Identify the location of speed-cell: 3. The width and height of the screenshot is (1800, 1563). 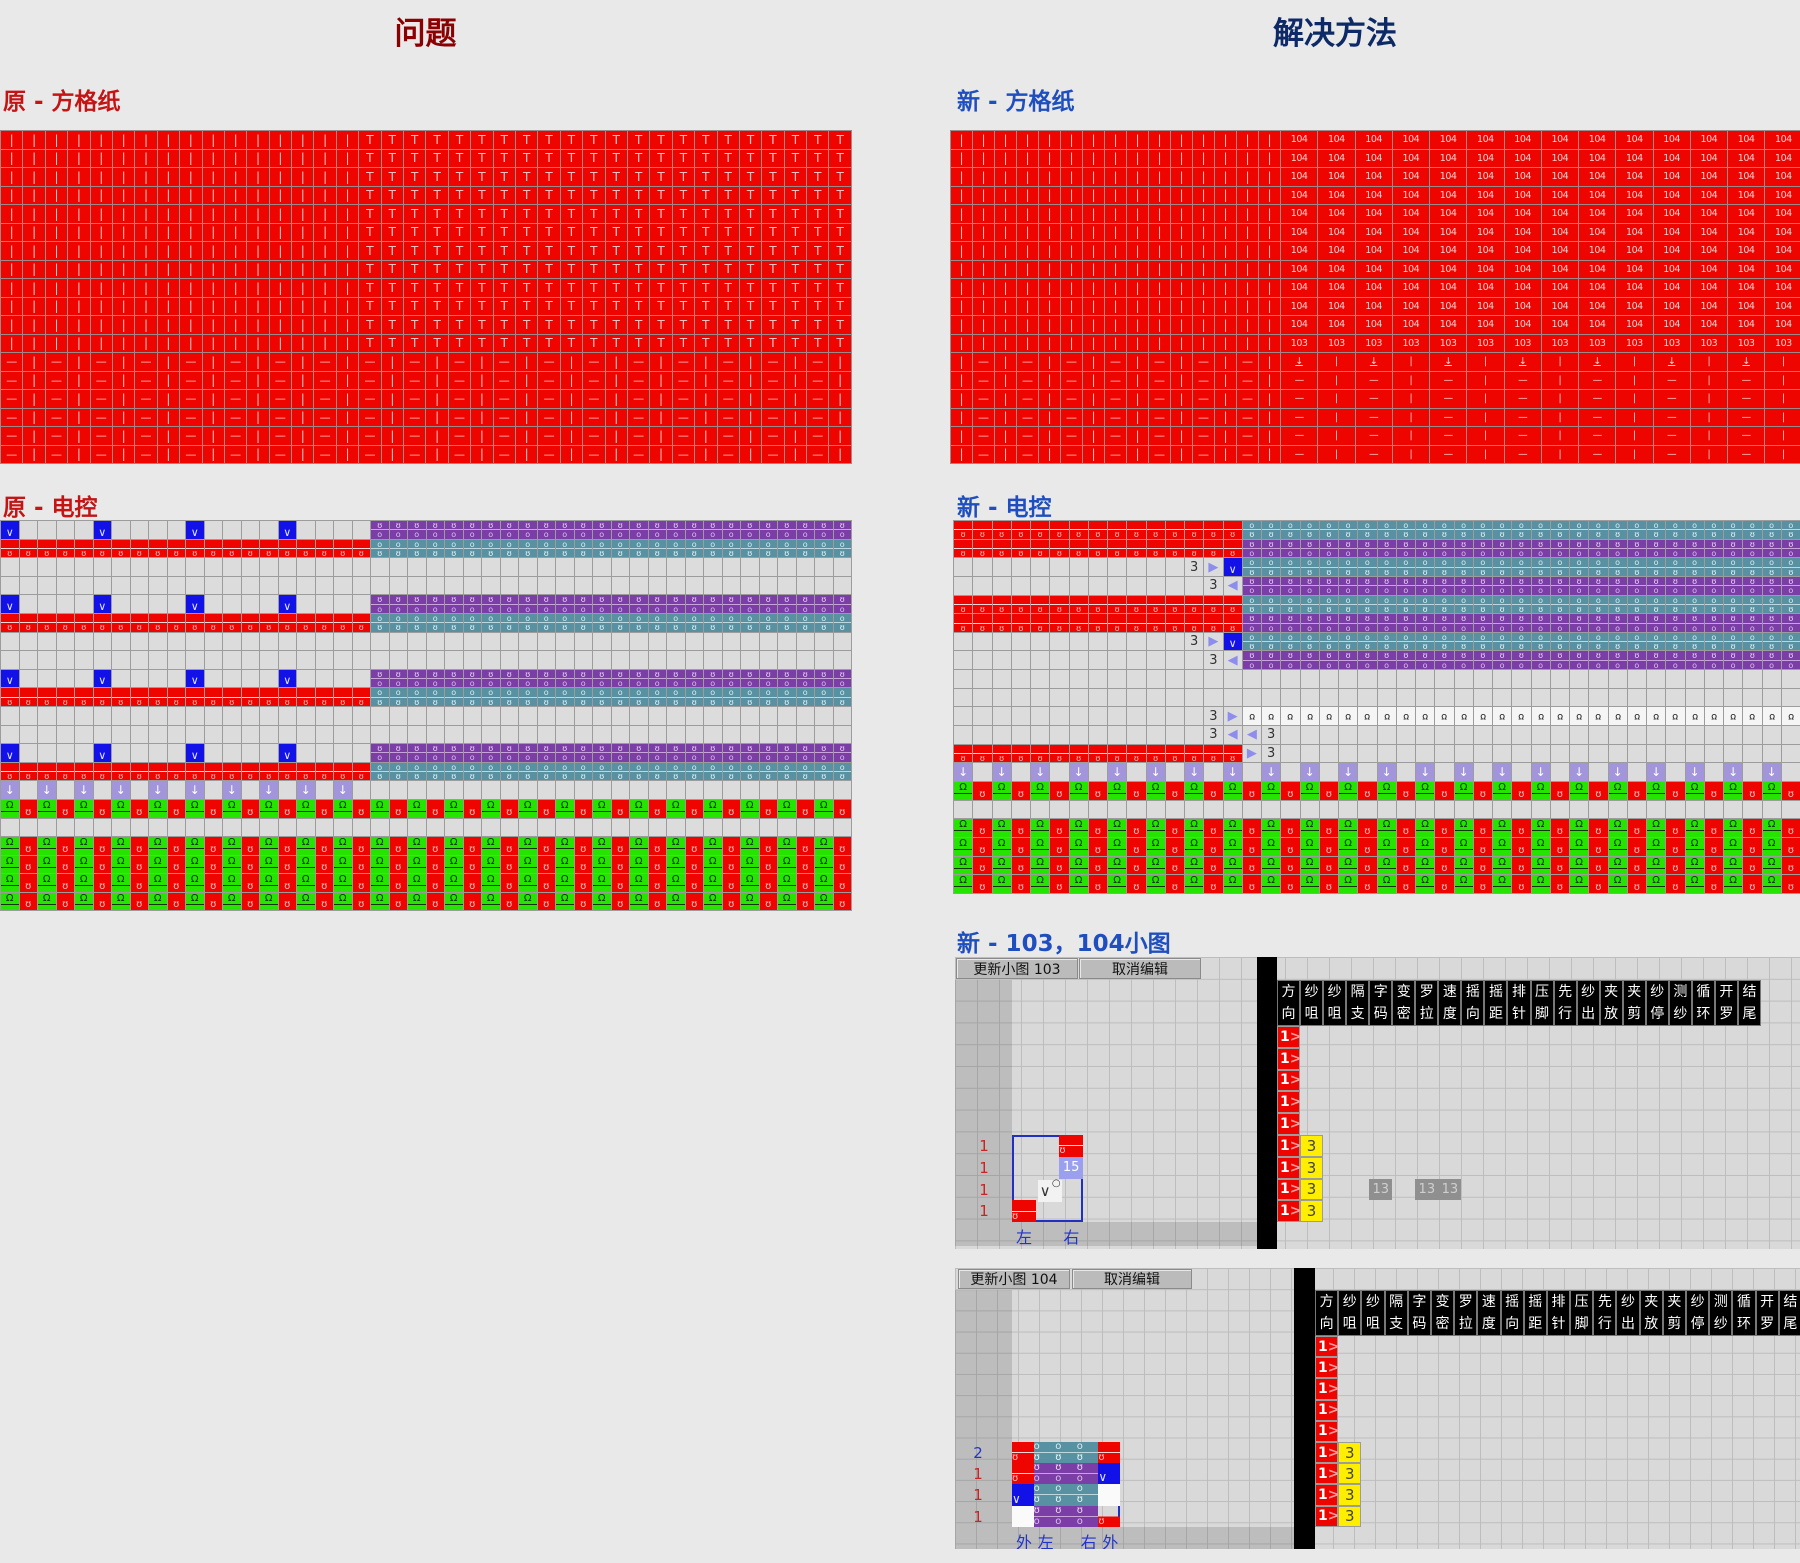
(1312, 1167).